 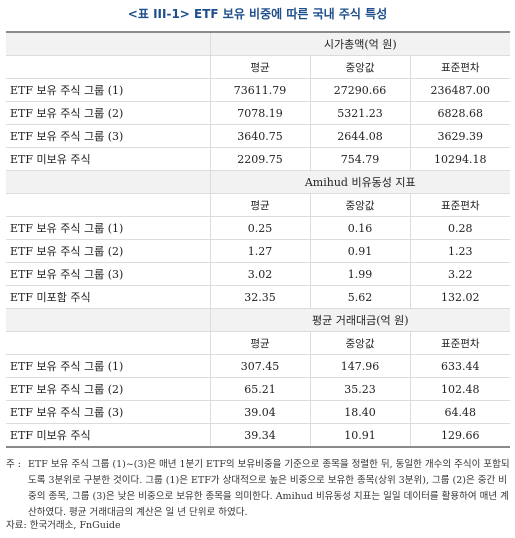 I want to click on value-cell: 3.02, so click(x=259, y=274).